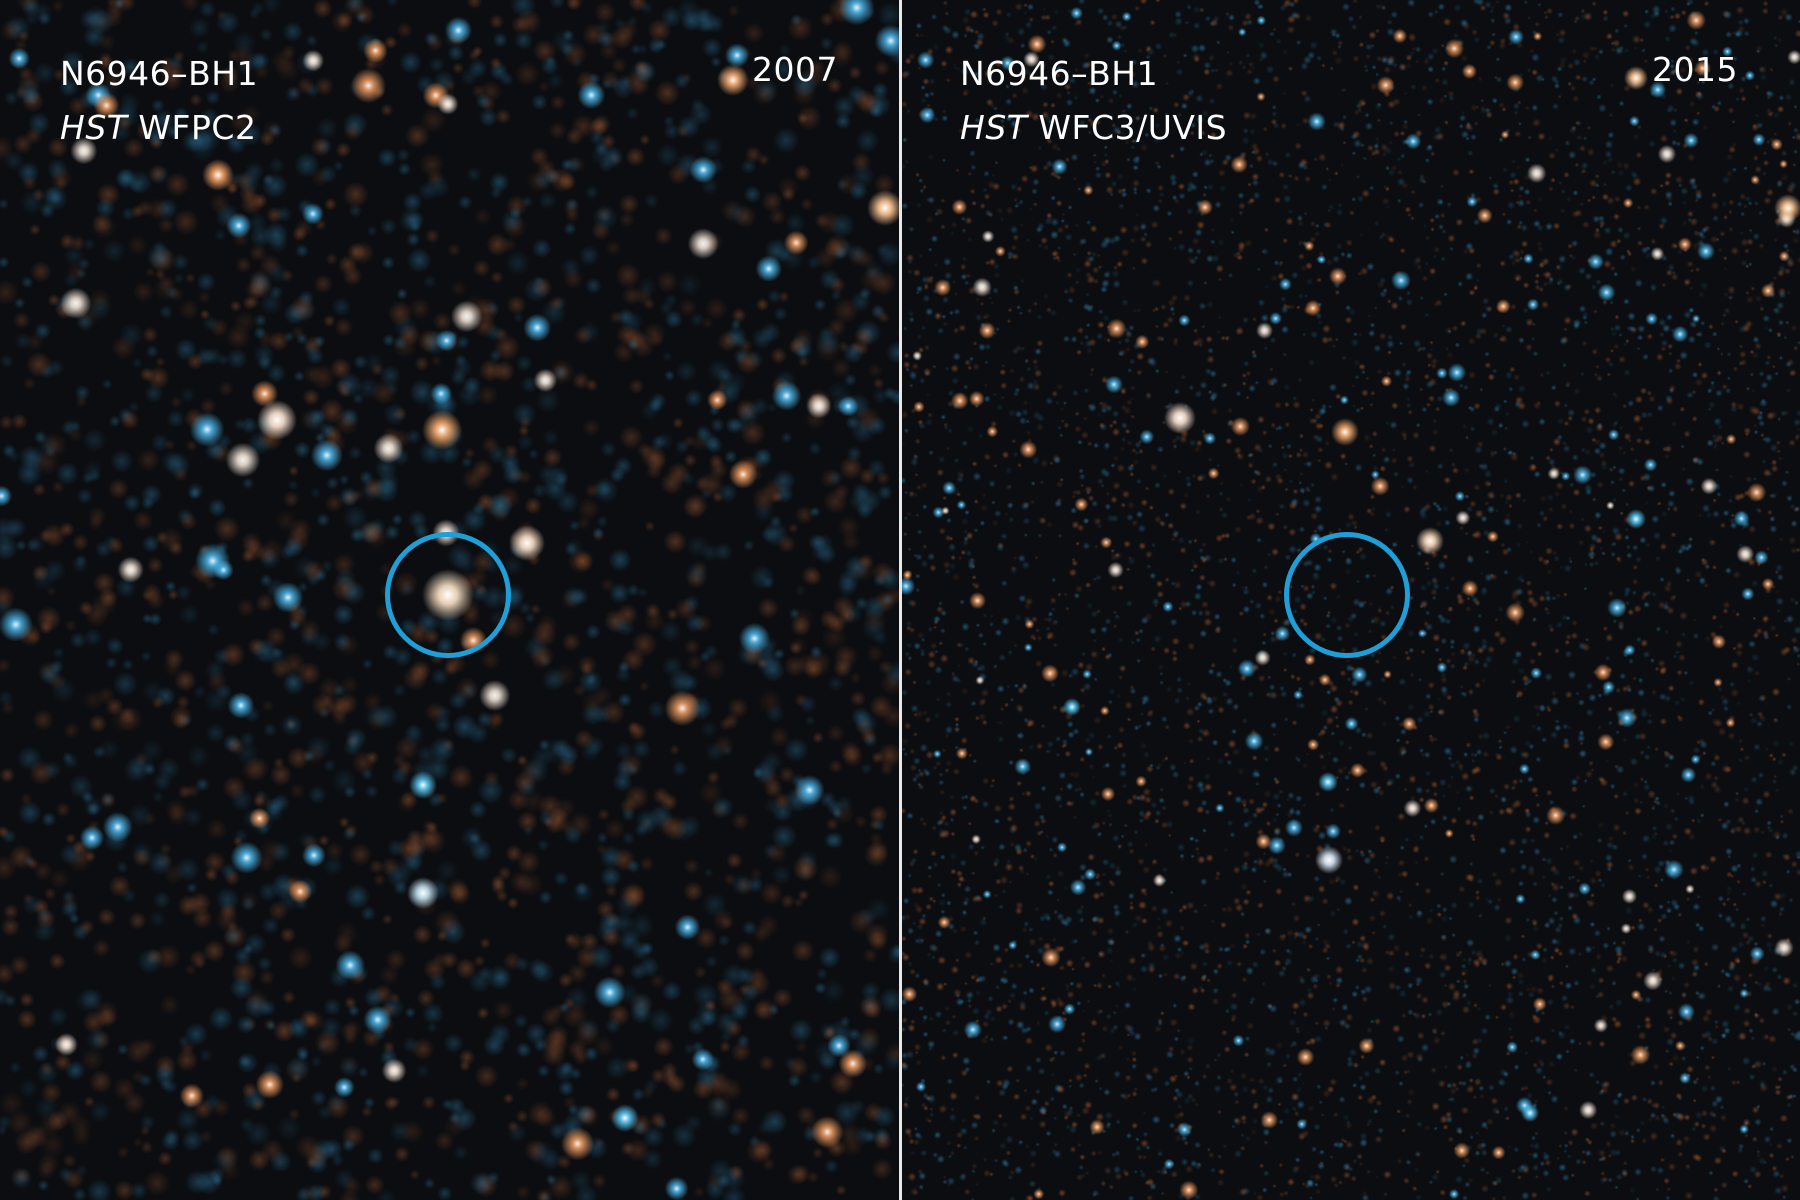 This screenshot has height=1200, width=1800. I want to click on instrument-label: HST WFC3/UVIS, so click(1093, 128).